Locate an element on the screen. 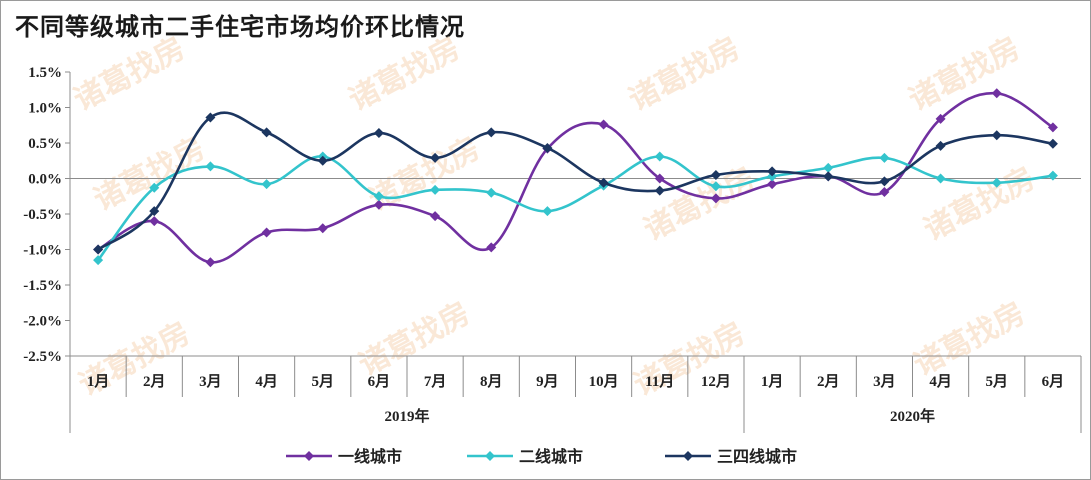 This screenshot has height=480, width=1091. y-tick-label: 1.5% is located at coordinates (45, 73).